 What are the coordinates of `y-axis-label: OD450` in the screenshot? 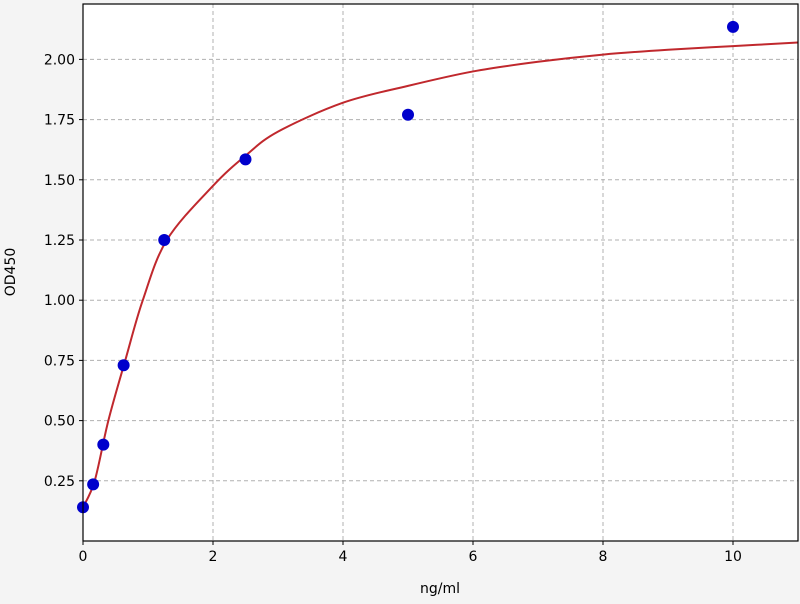 It's located at (11, 272).